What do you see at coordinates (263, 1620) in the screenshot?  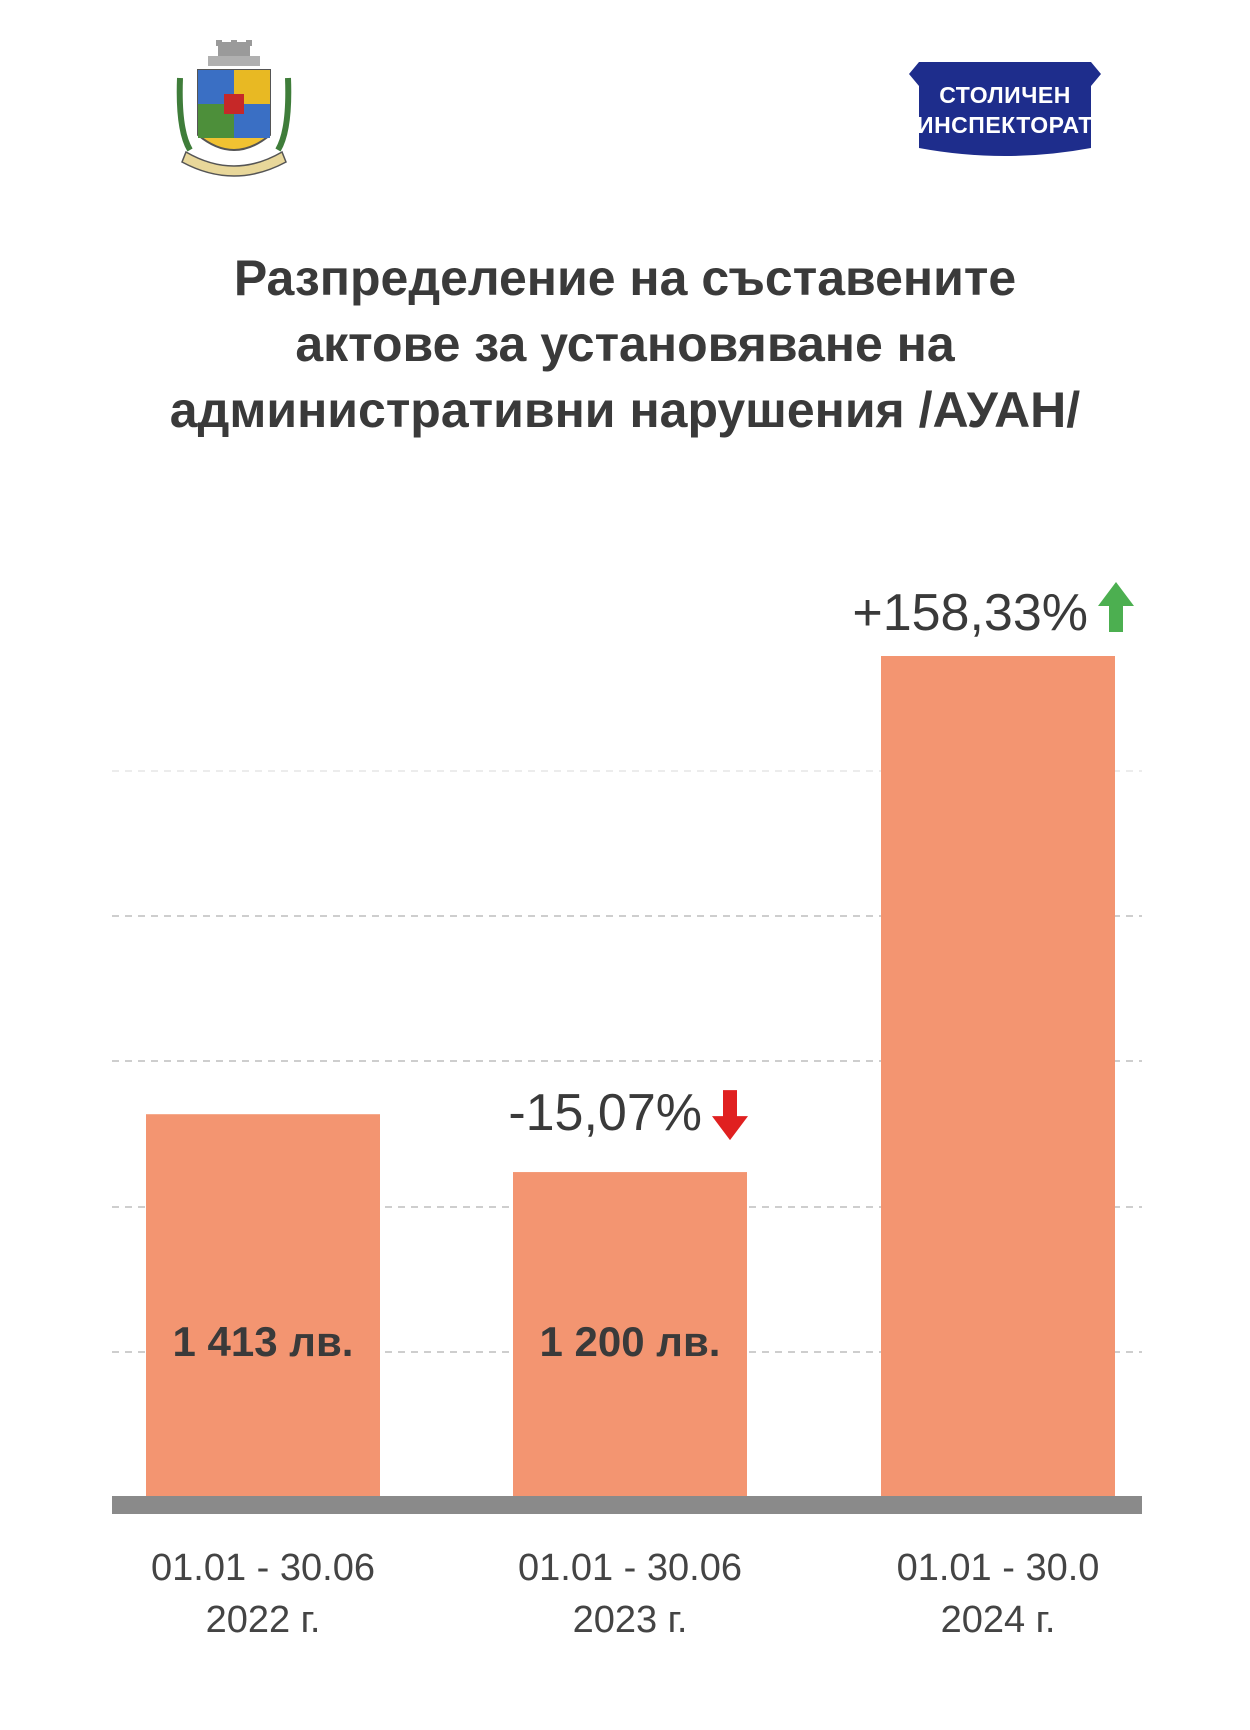 I see `x-tick-label: 2022 г.` at bounding box center [263, 1620].